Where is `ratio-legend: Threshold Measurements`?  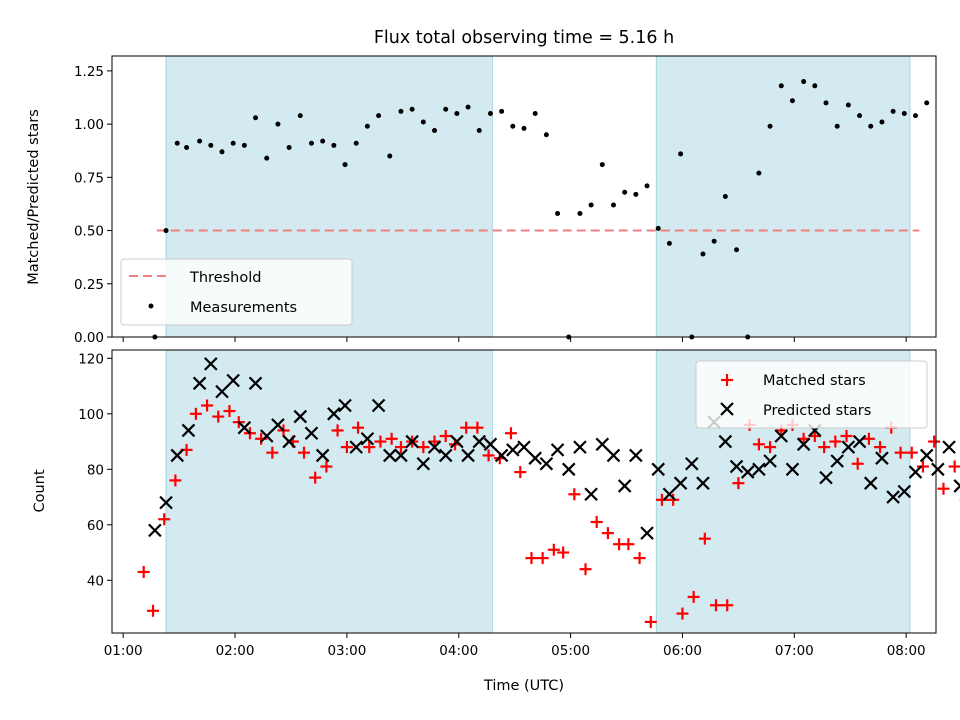 ratio-legend: Threshold Measurements is located at coordinates (236, 292).